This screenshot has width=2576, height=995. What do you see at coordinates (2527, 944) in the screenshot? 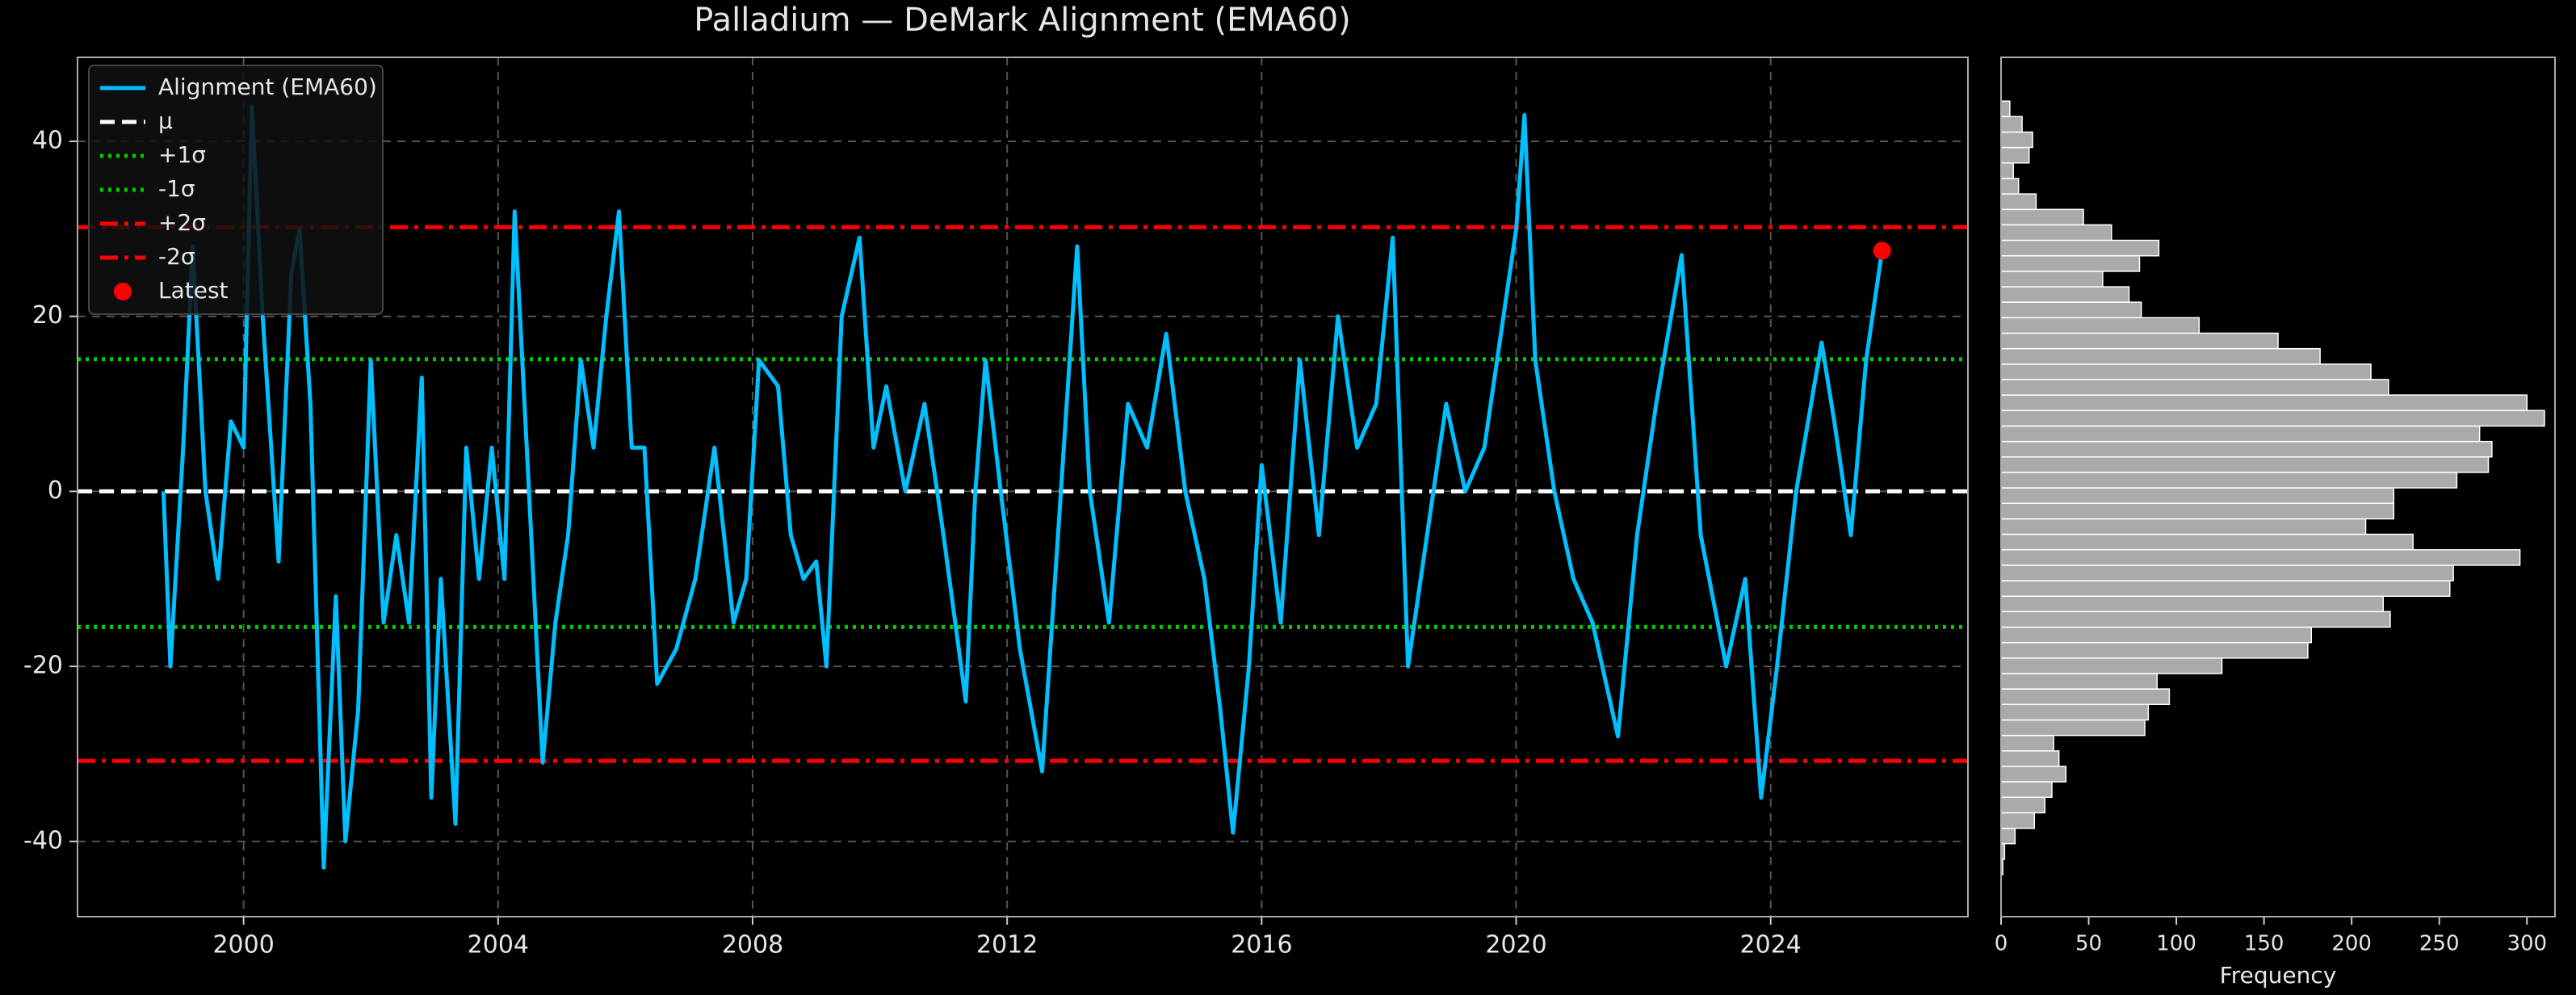
I see `x-tick-label: 300` at bounding box center [2527, 944].